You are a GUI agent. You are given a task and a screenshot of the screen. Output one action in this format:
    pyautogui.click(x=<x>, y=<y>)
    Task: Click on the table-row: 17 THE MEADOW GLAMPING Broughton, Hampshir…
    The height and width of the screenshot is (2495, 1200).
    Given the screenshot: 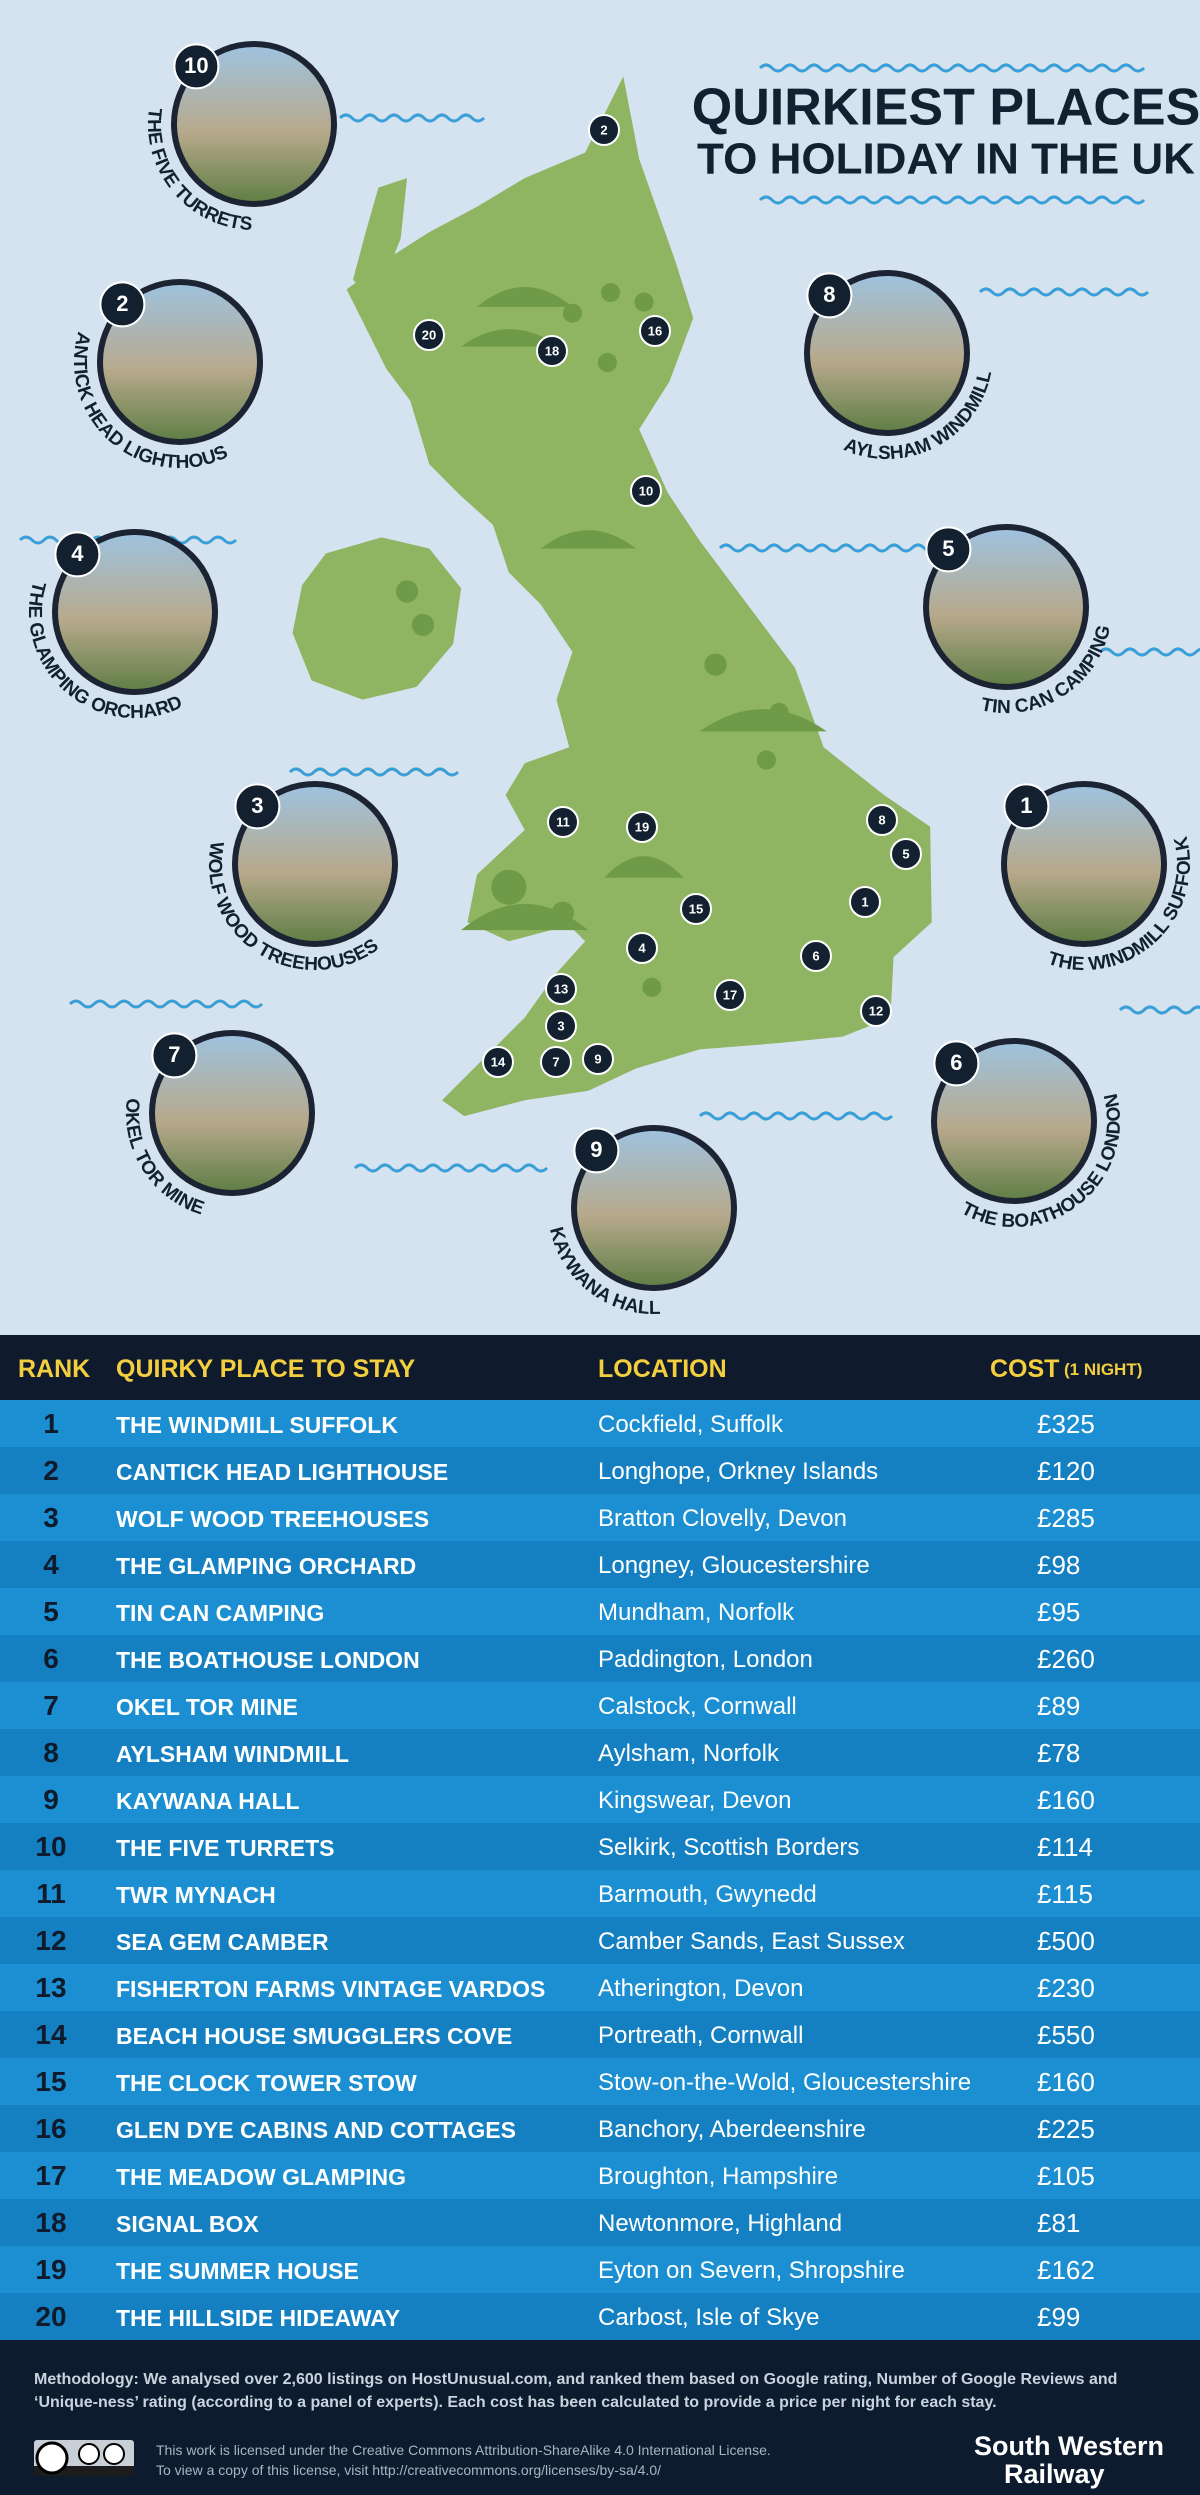 What is the action you would take?
    pyautogui.click(x=600, y=2175)
    